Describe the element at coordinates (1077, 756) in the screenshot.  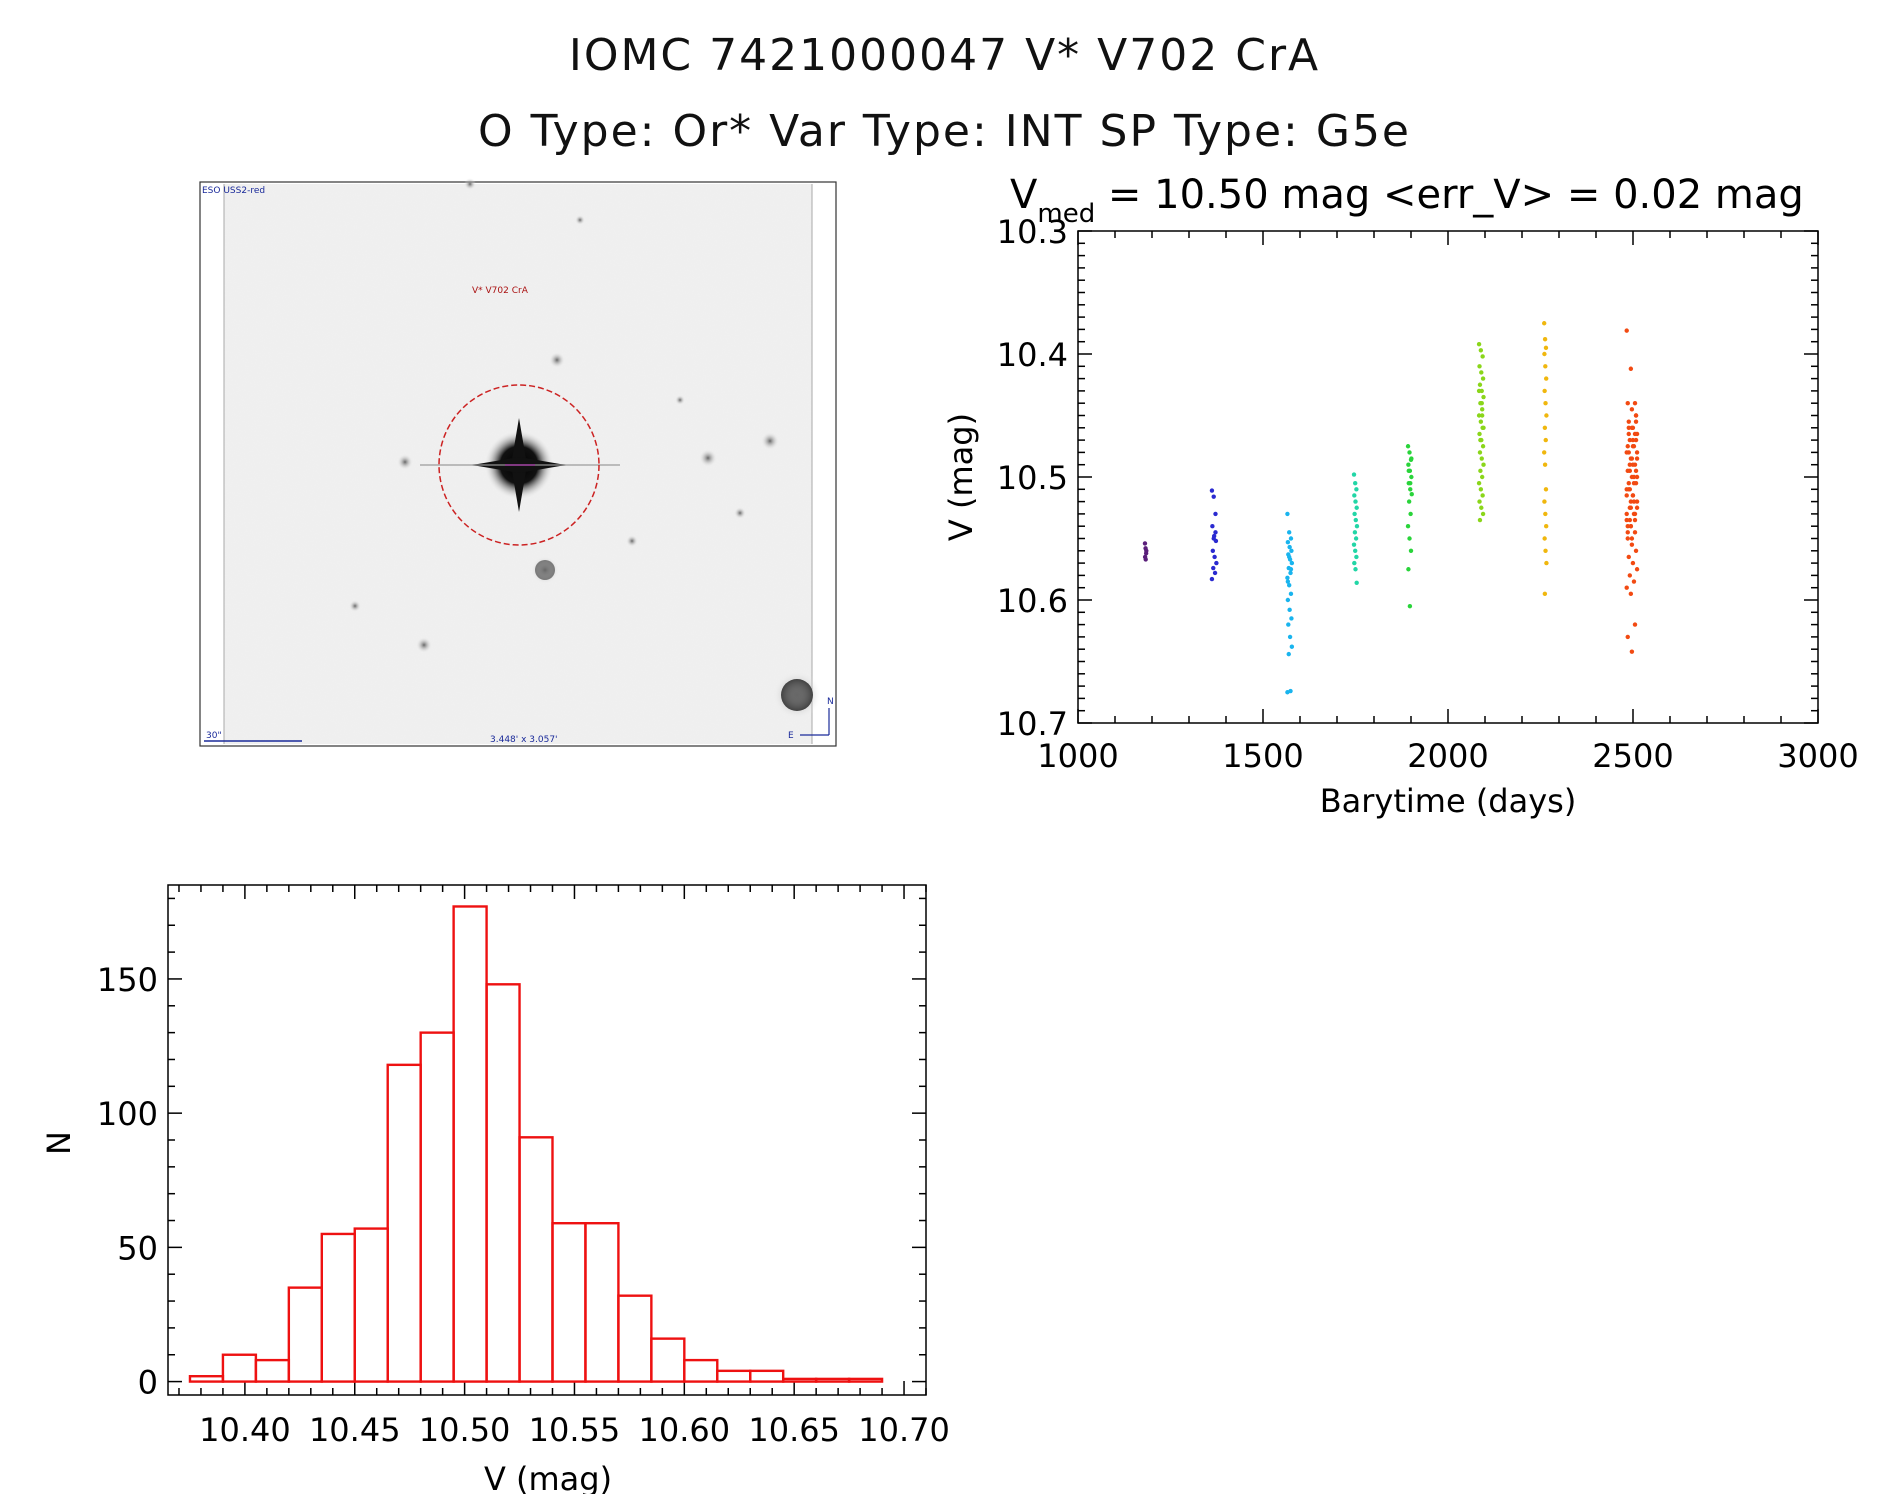
I see `lc-x-tick-label: 1000` at that location.